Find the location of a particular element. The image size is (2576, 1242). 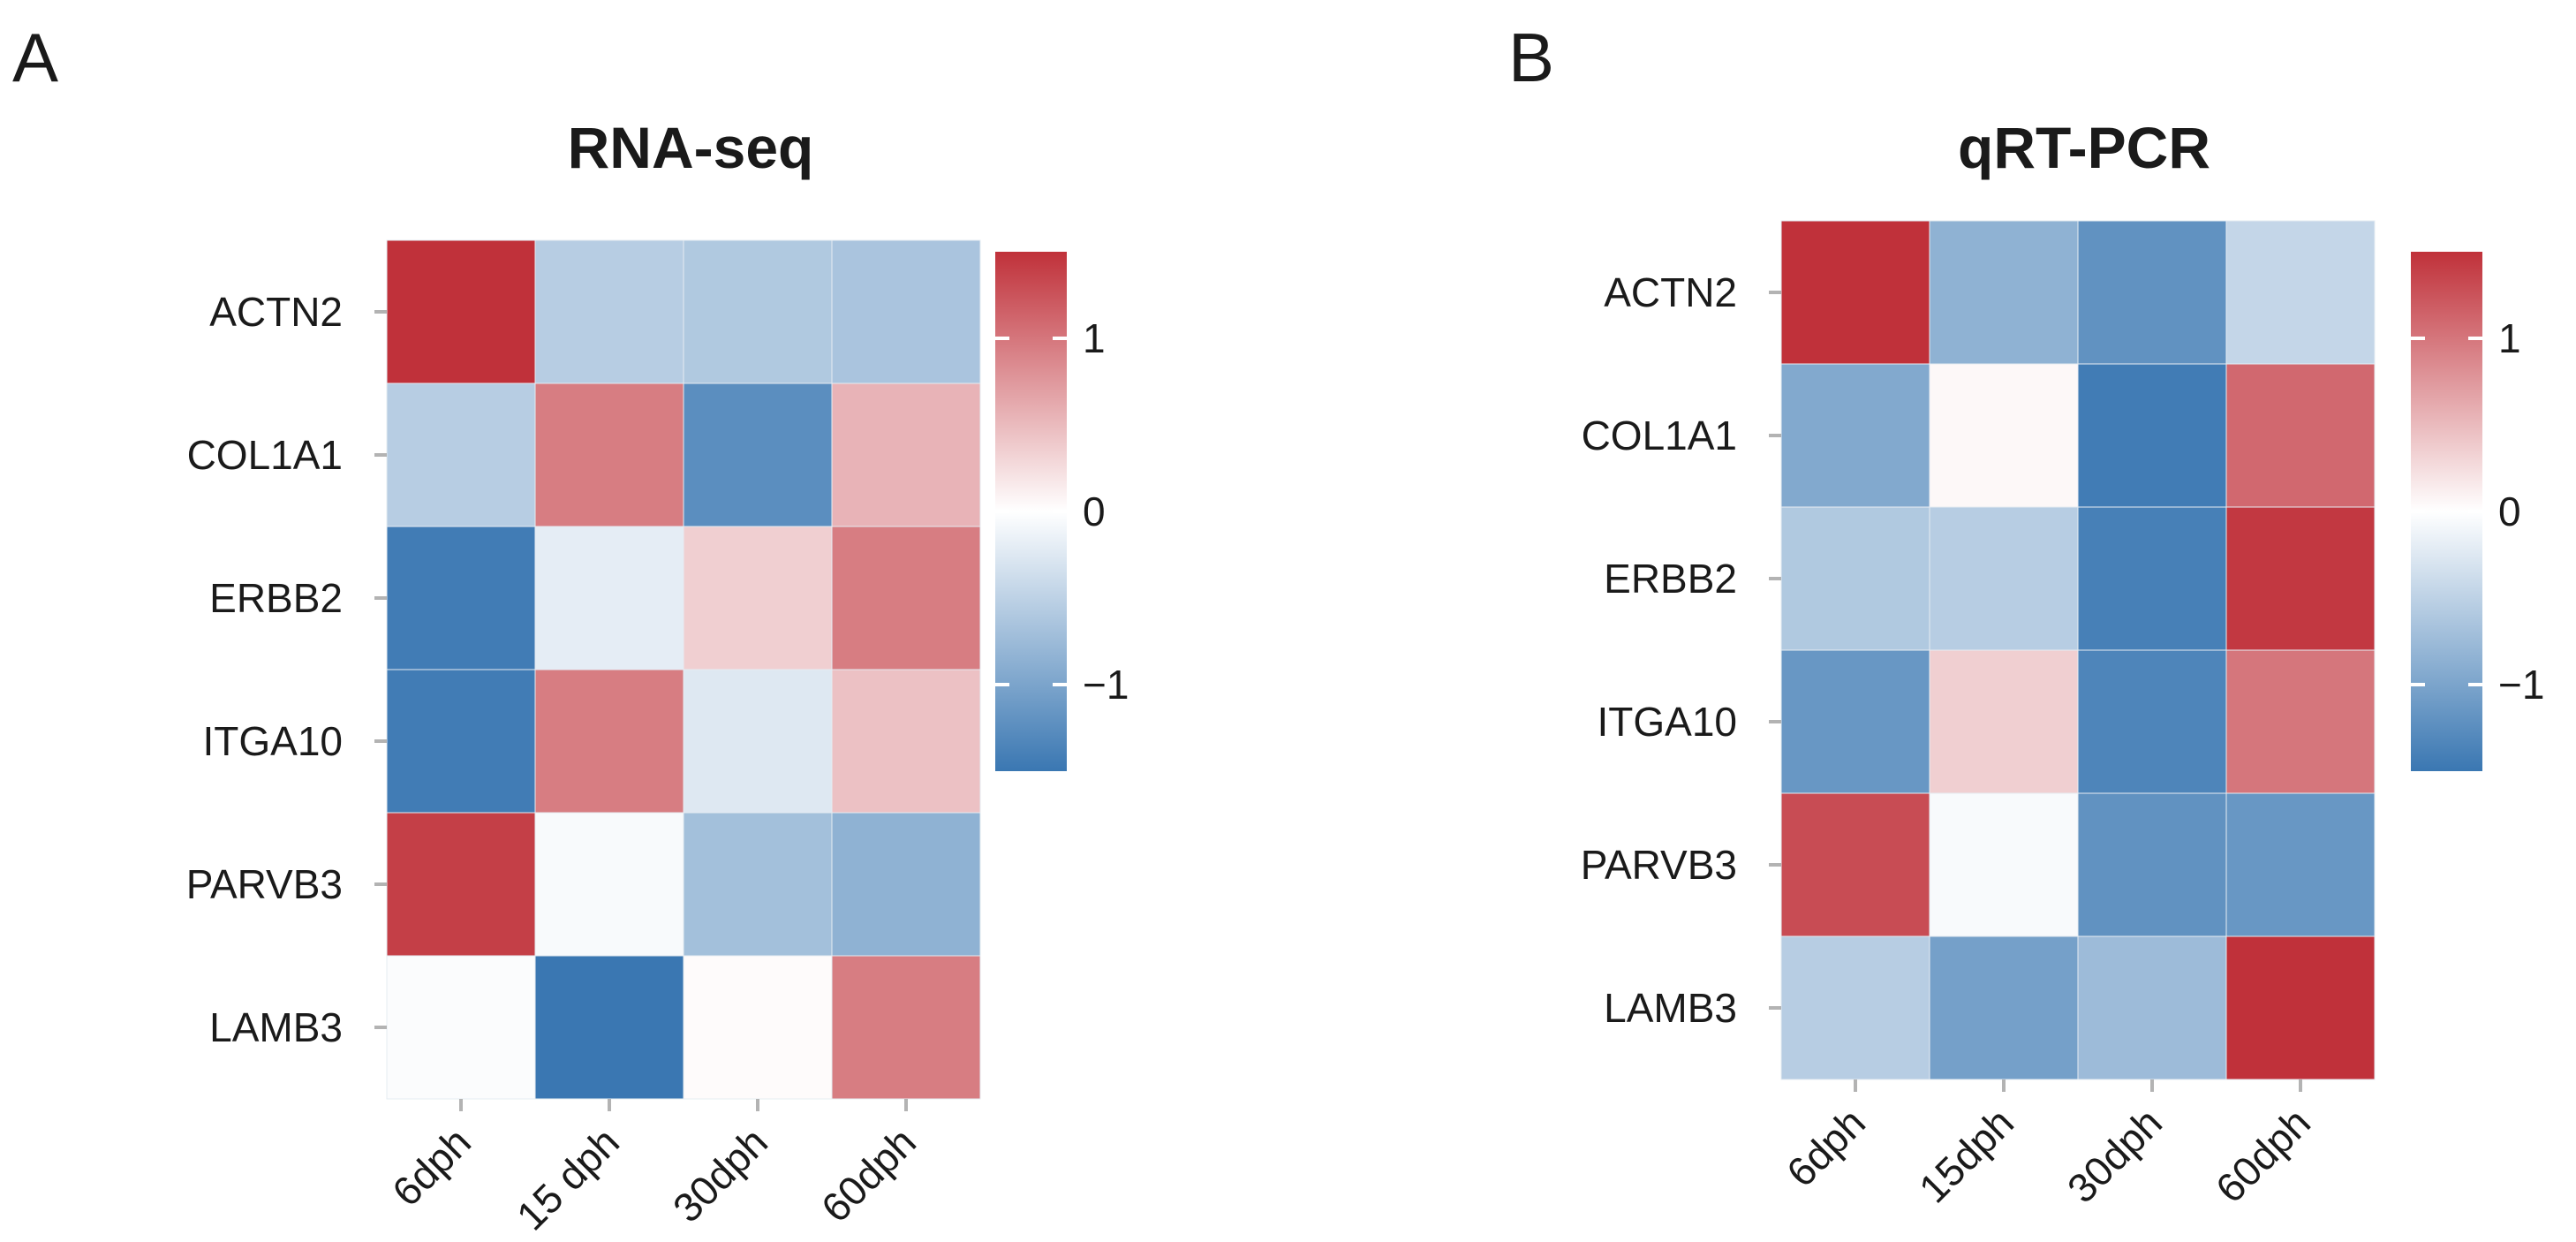

row-label-b-erbb2: ERBB2 is located at coordinates (1670, 579).